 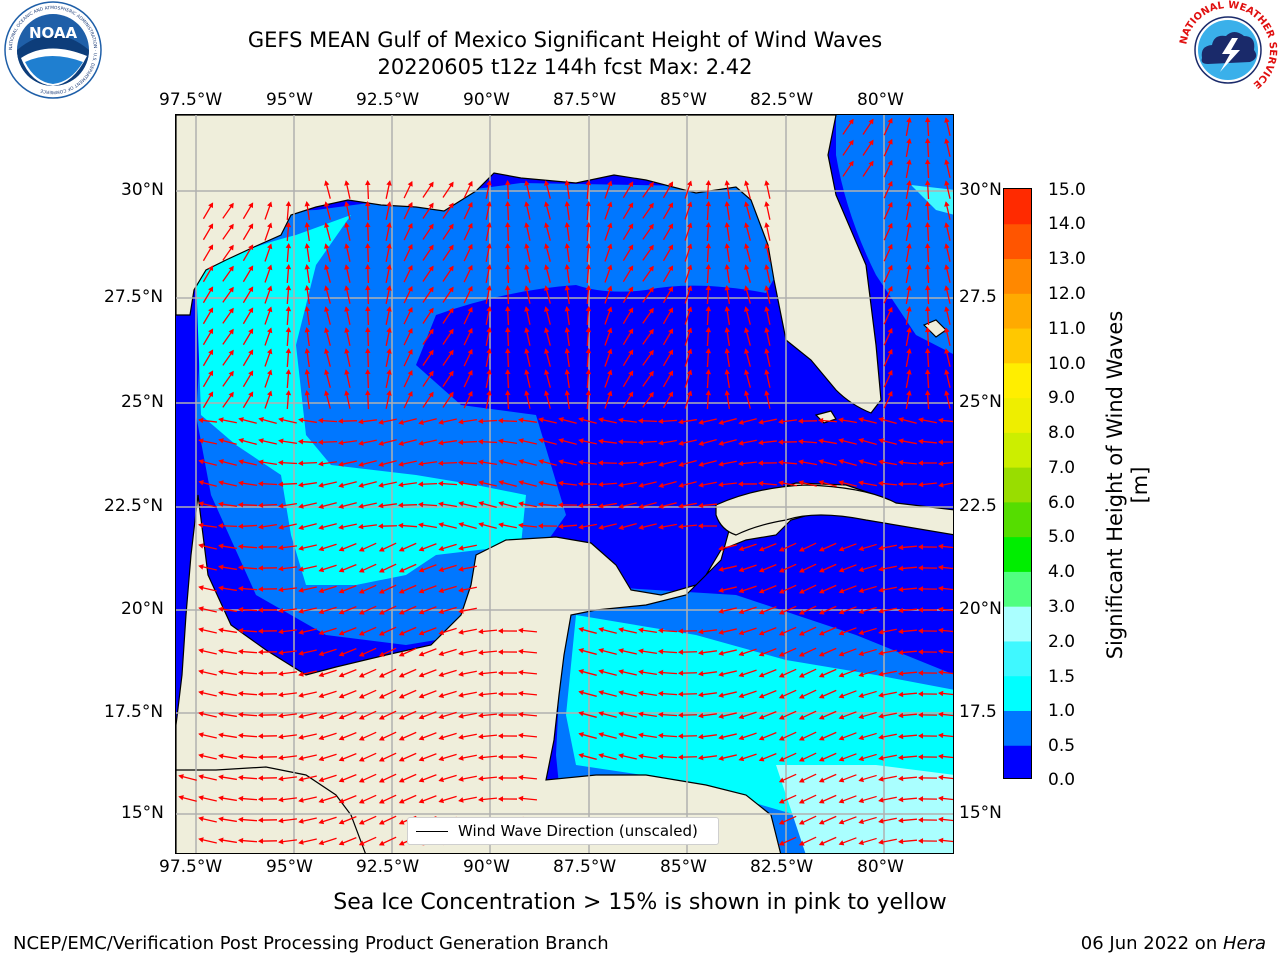 What do you see at coordinates (1017, 483) in the screenshot?
I see `colorbar-gradient` at bounding box center [1017, 483].